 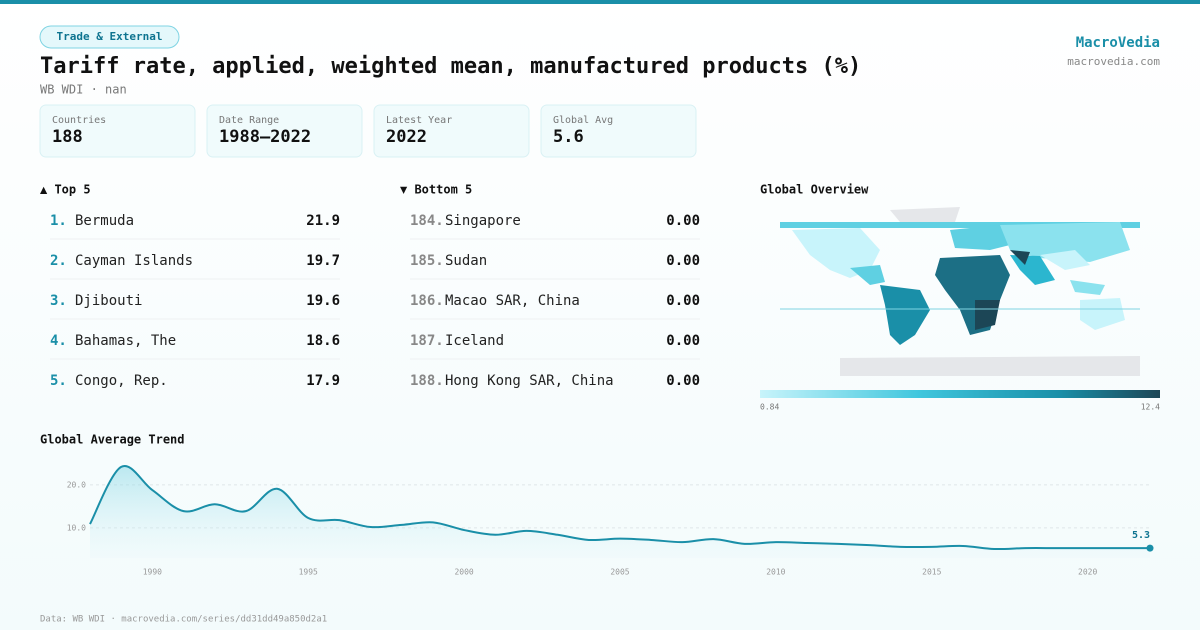 What do you see at coordinates (76, 484) in the screenshot?
I see `y-tick-label: 20.0` at bounding box center [76, 484].